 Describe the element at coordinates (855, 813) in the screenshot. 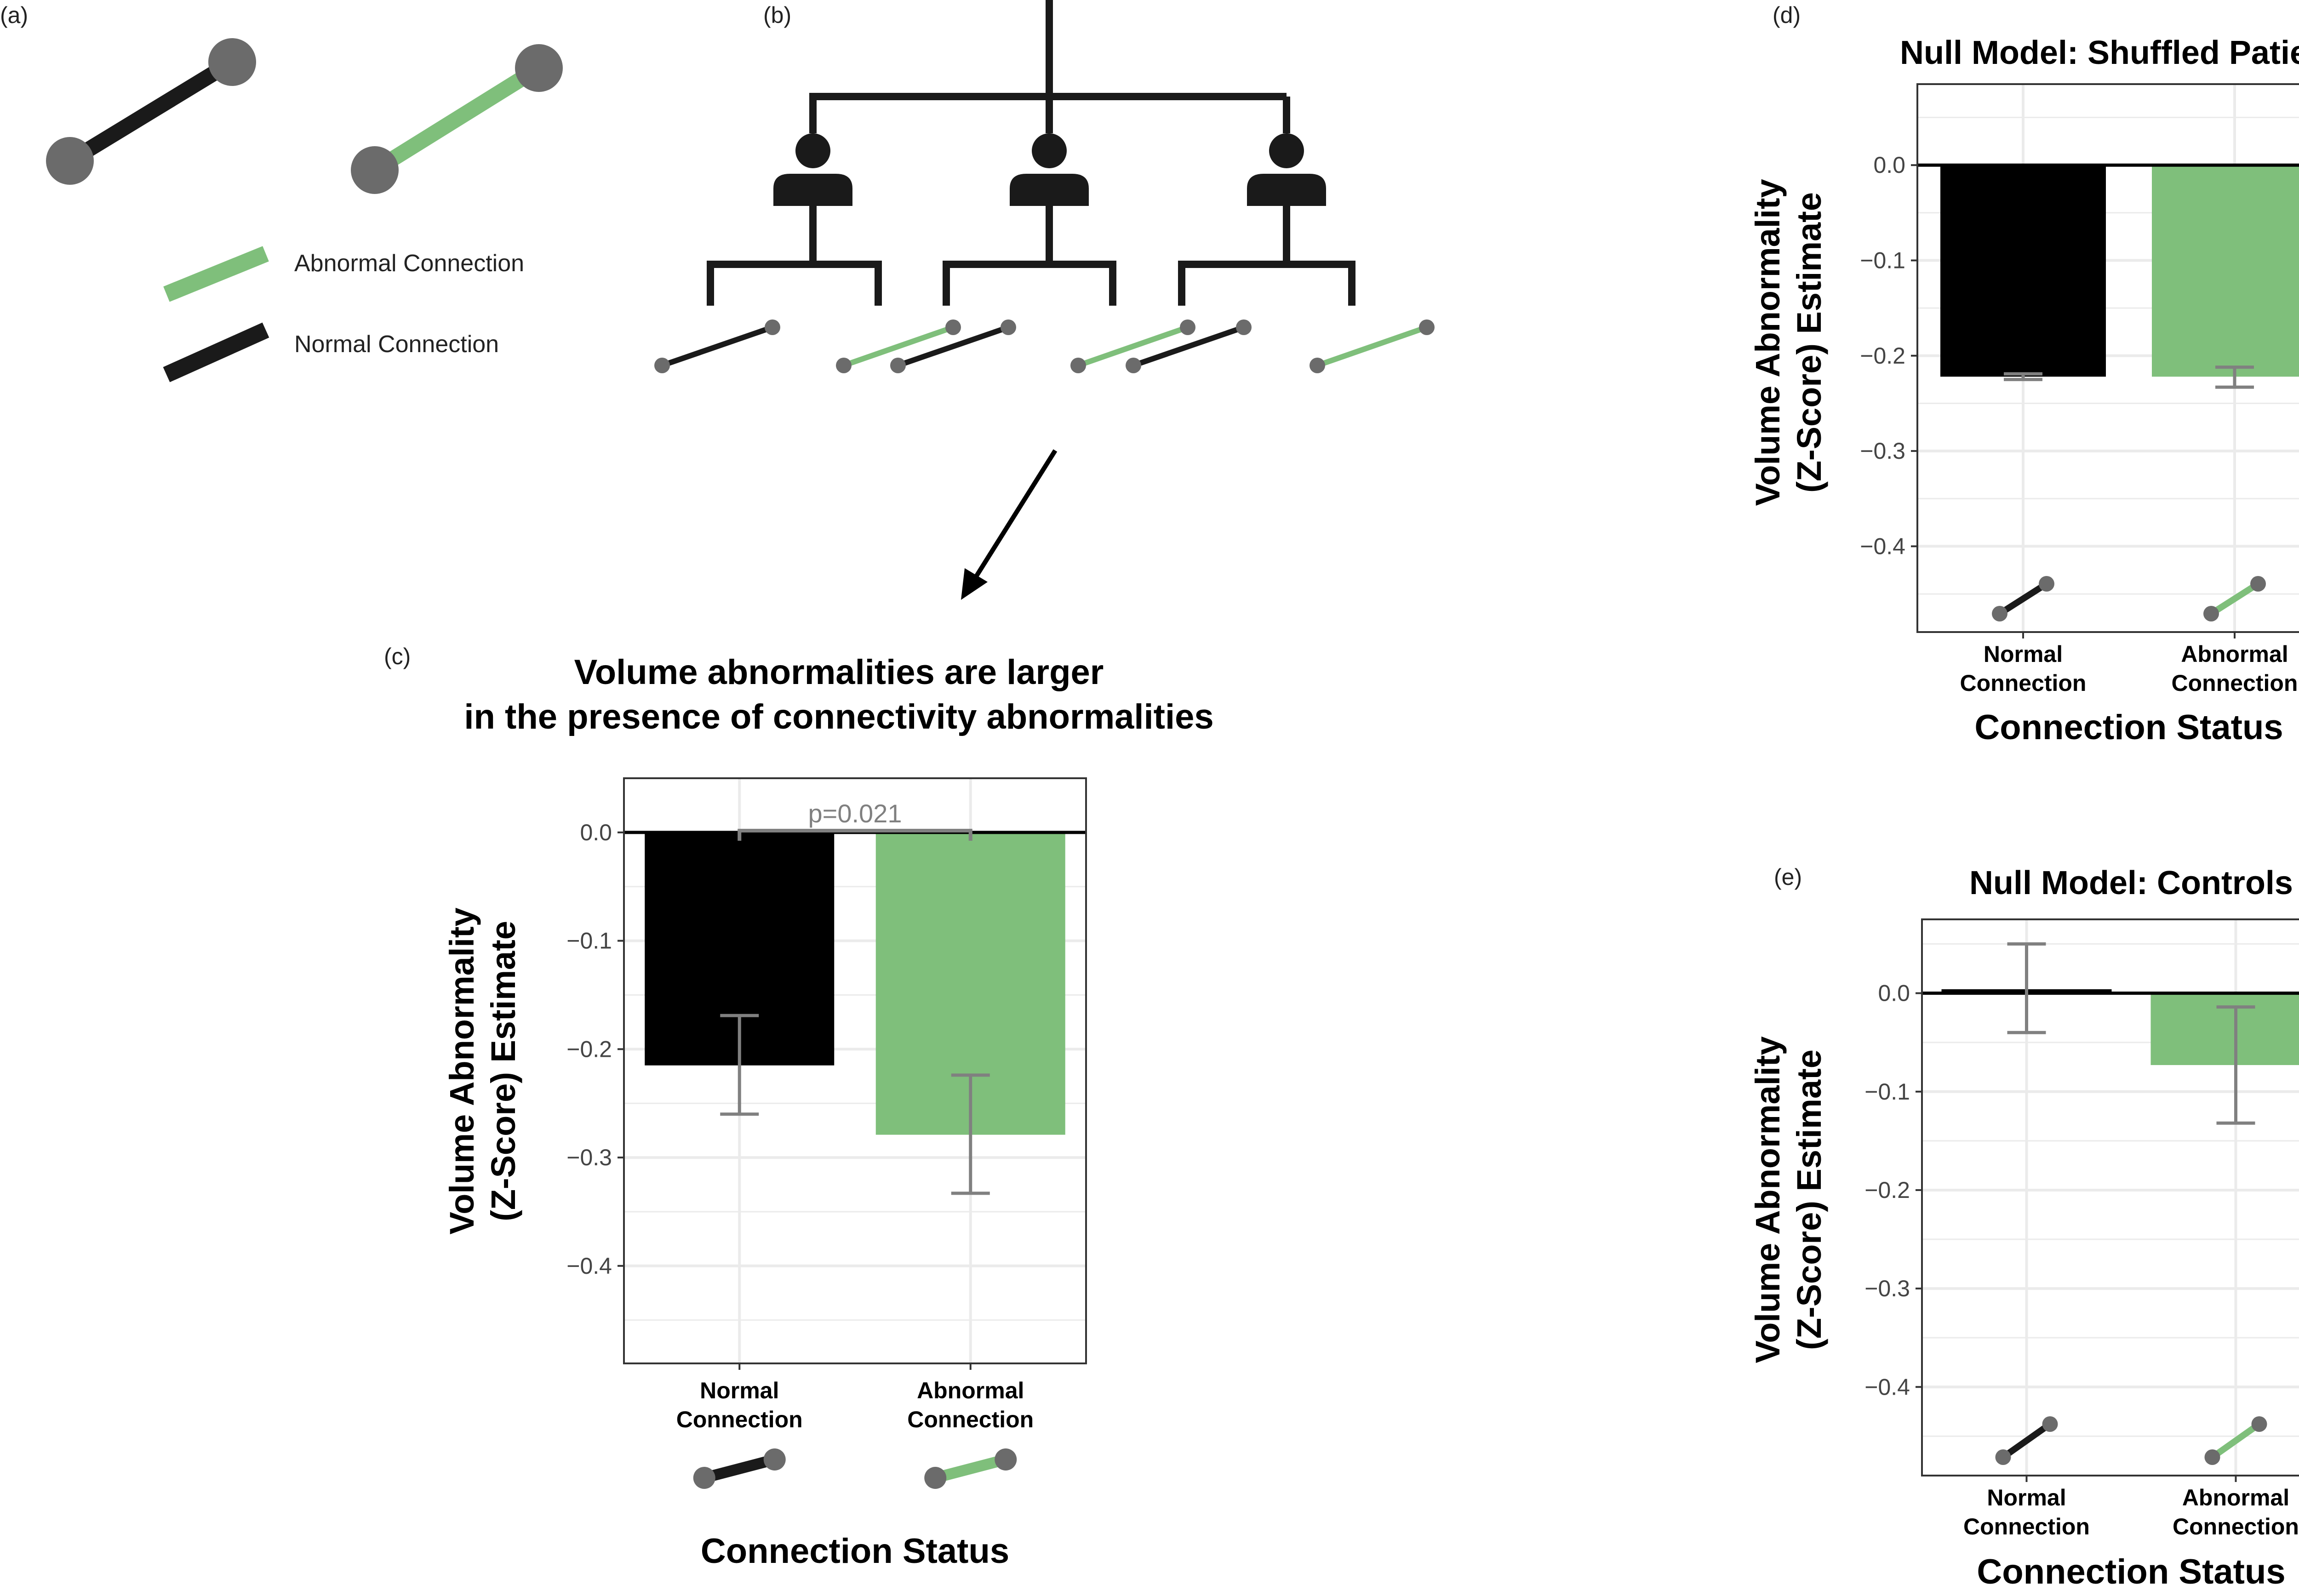

I see `p-value-label: p=0.021` at that location.